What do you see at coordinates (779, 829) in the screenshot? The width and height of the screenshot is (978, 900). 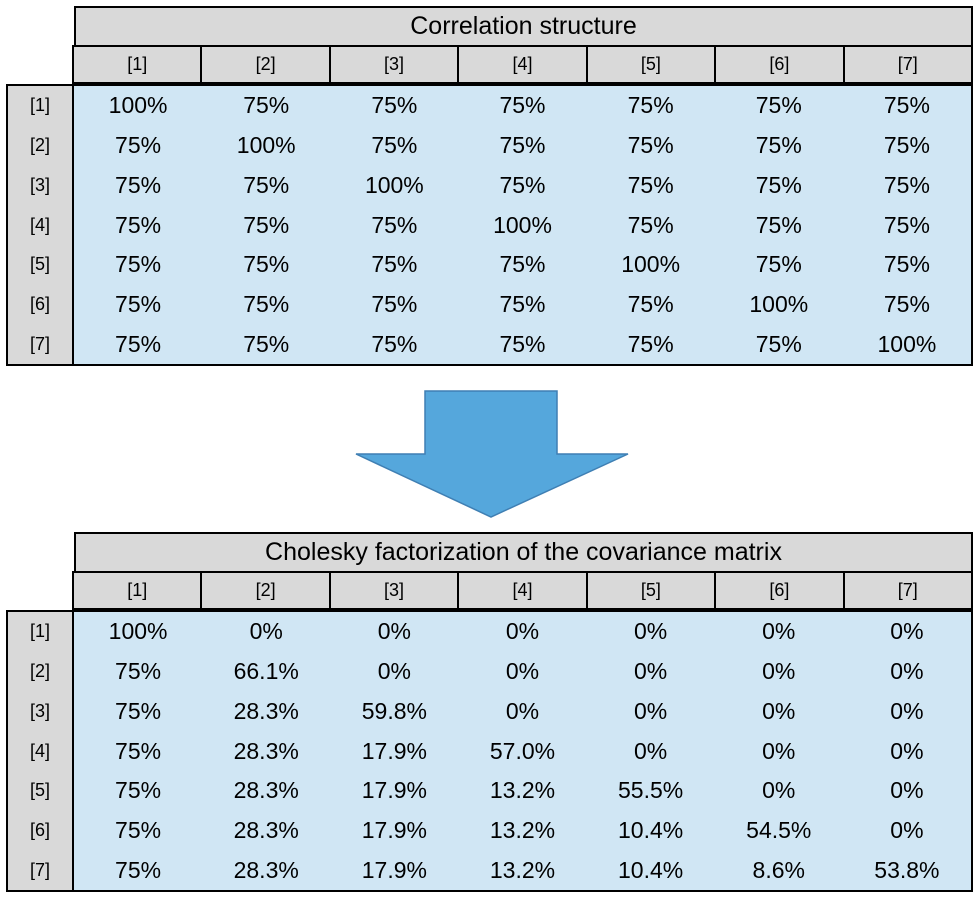 I see `table-cell: 54.5%` at bounding box center [779, 829].